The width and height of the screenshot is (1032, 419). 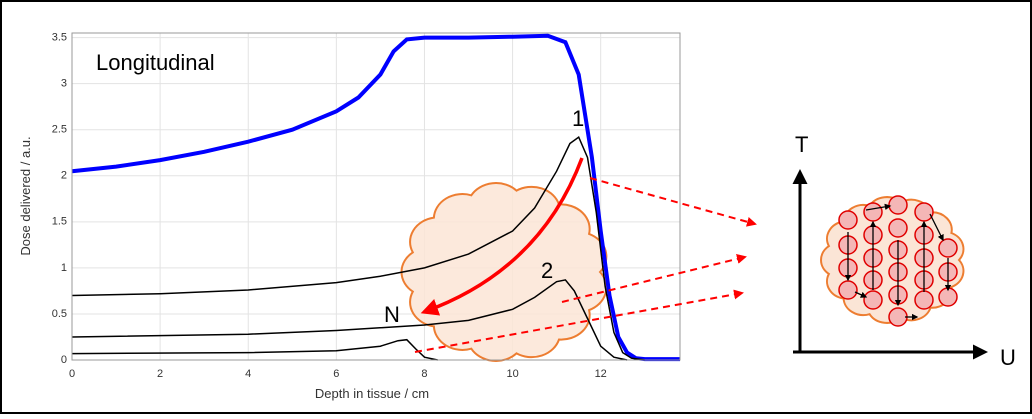 I want to click on u-axis-label: U, so click(x=1008, y=357).